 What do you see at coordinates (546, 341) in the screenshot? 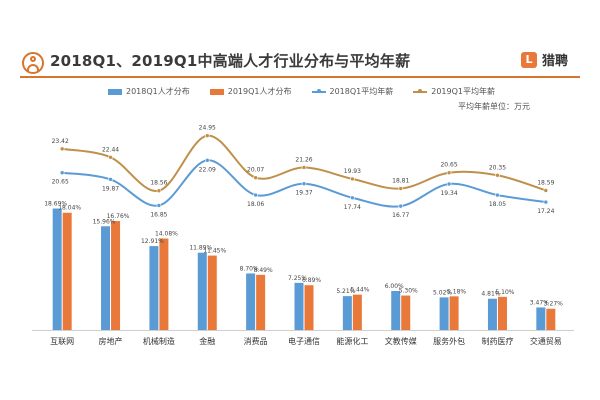
I see `category-label-10: 交通贸易` at bounding box center [546, 341].